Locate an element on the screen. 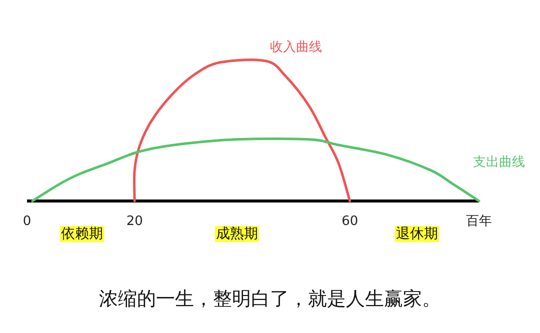 The image size is (540, 333). text: 退休期 is located at coordinates (417, 234).